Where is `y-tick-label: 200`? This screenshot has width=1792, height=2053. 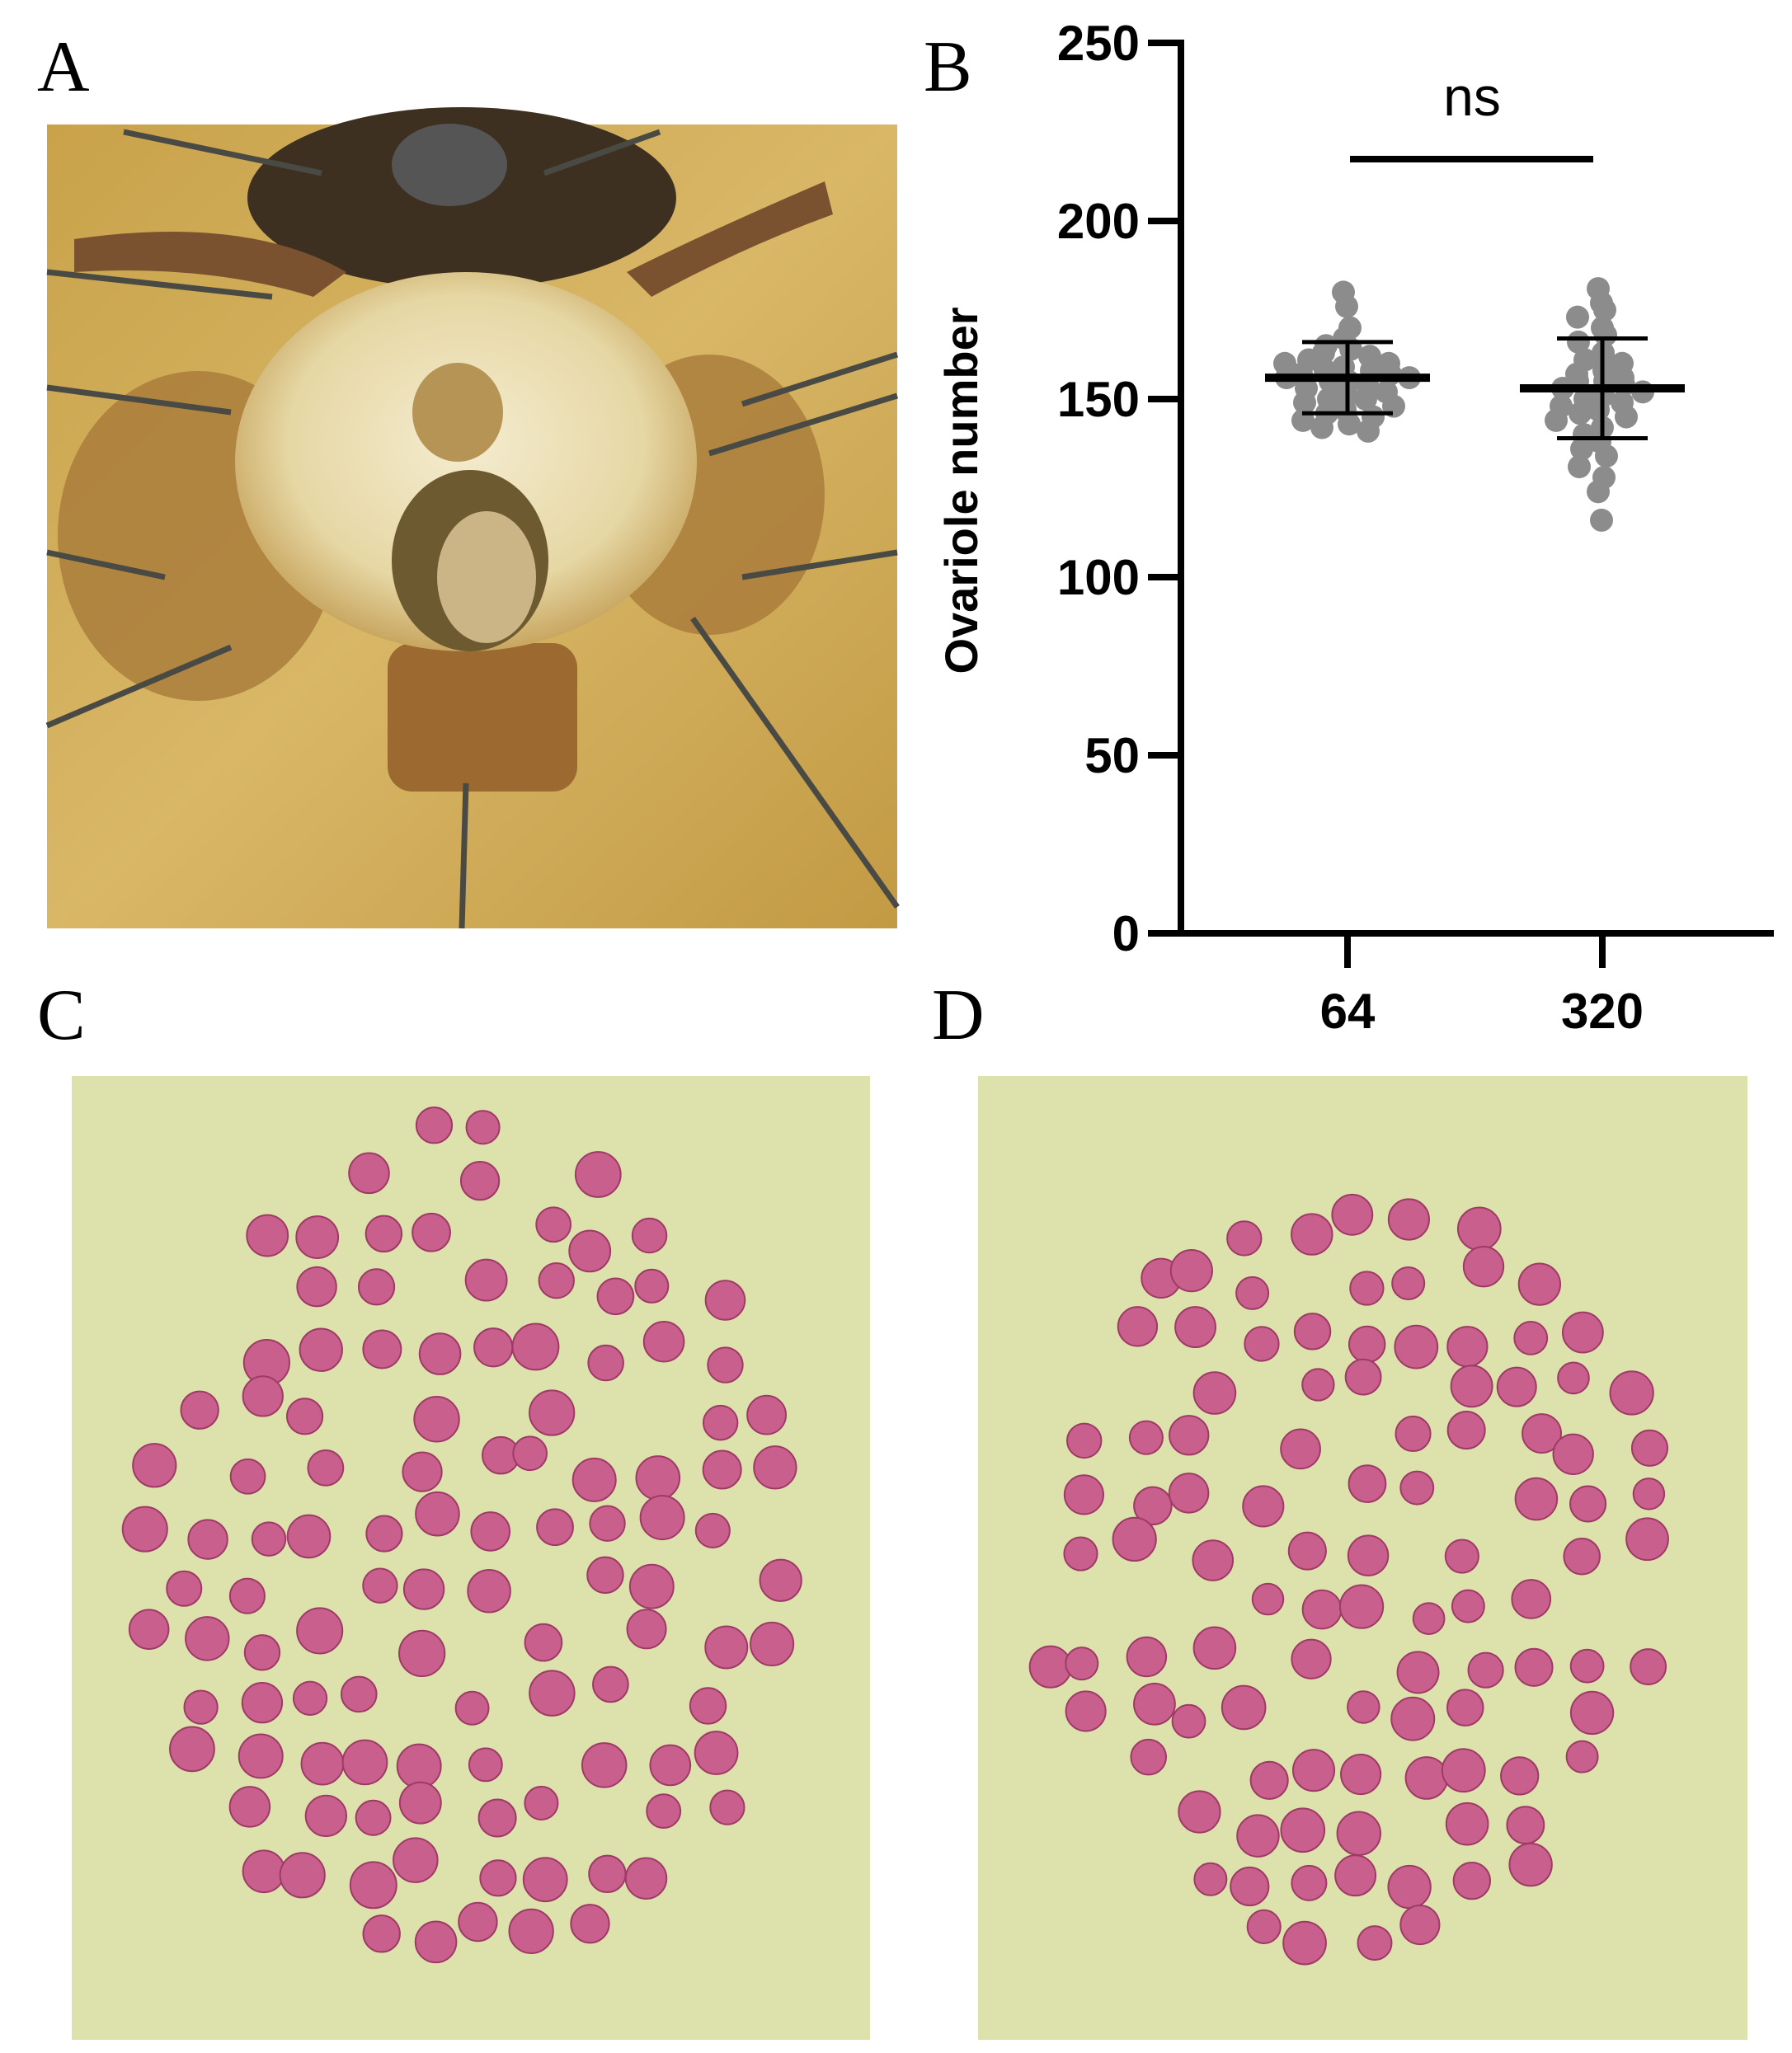
y-tick-label: 200 is located at coordinates (1098, 221).